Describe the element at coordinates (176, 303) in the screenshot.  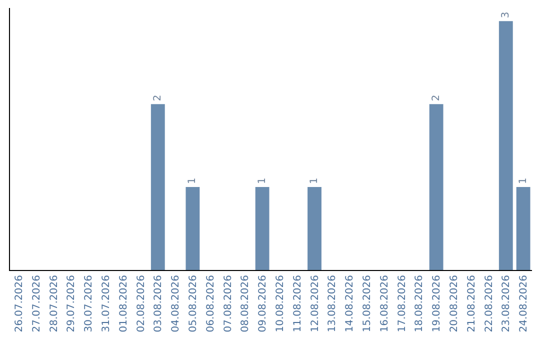
I see `x-tick-label: 04.08.2026` at that location.